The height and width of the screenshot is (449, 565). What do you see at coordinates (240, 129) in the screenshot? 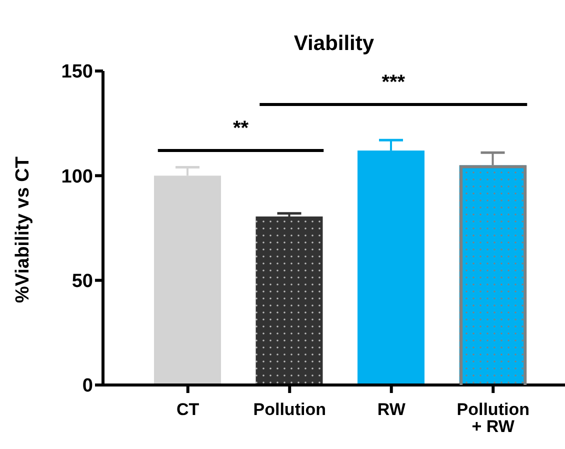
I see `annotation: **` at bounding box center [240, 129].